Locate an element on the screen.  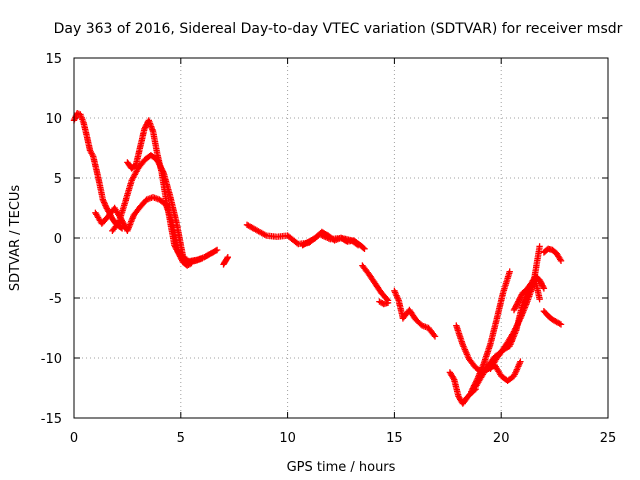
y-tick-label: -10 is located at coordinates (51, 359).